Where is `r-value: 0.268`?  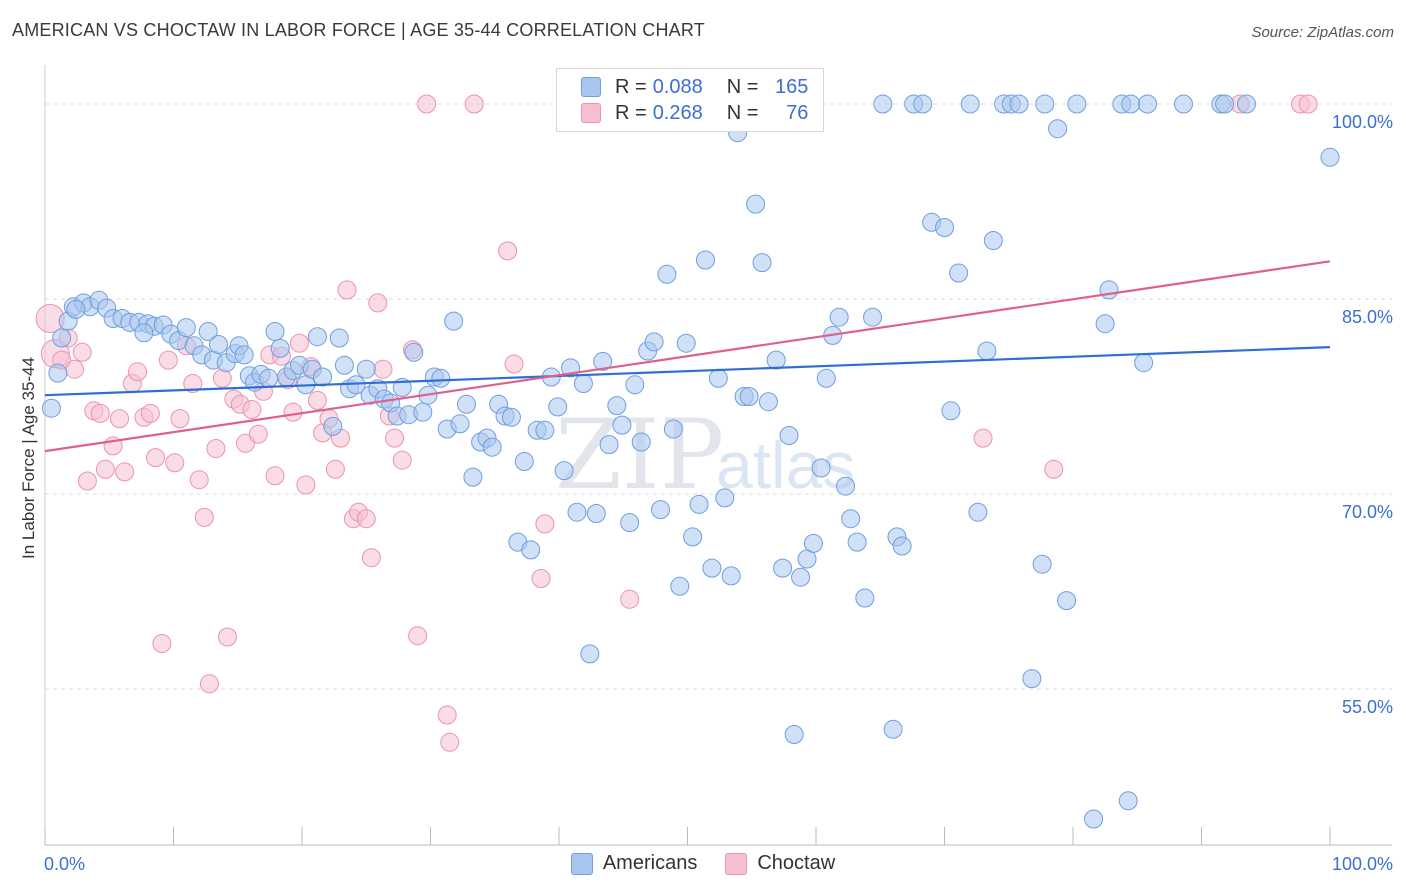 r-value: 0.268 is located at coordinates (677, 112).